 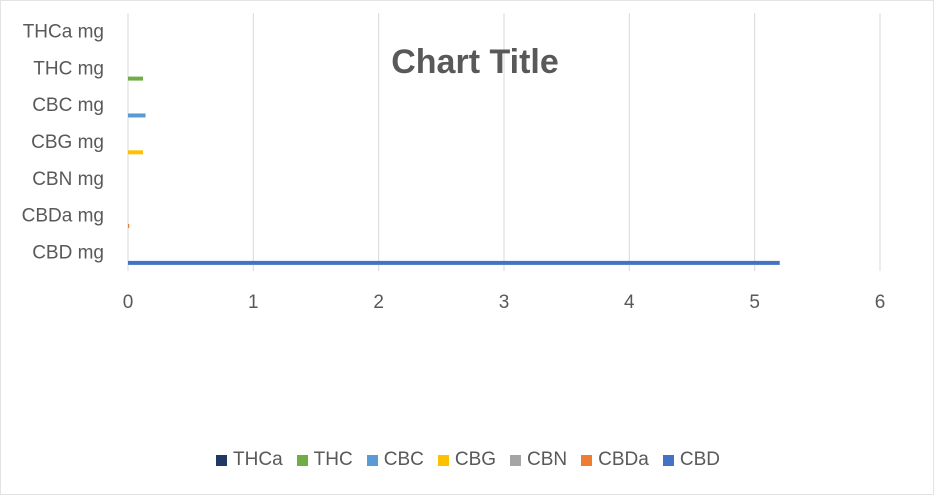 I want to click on legend-label: CBD, so click(x=699, y=459).